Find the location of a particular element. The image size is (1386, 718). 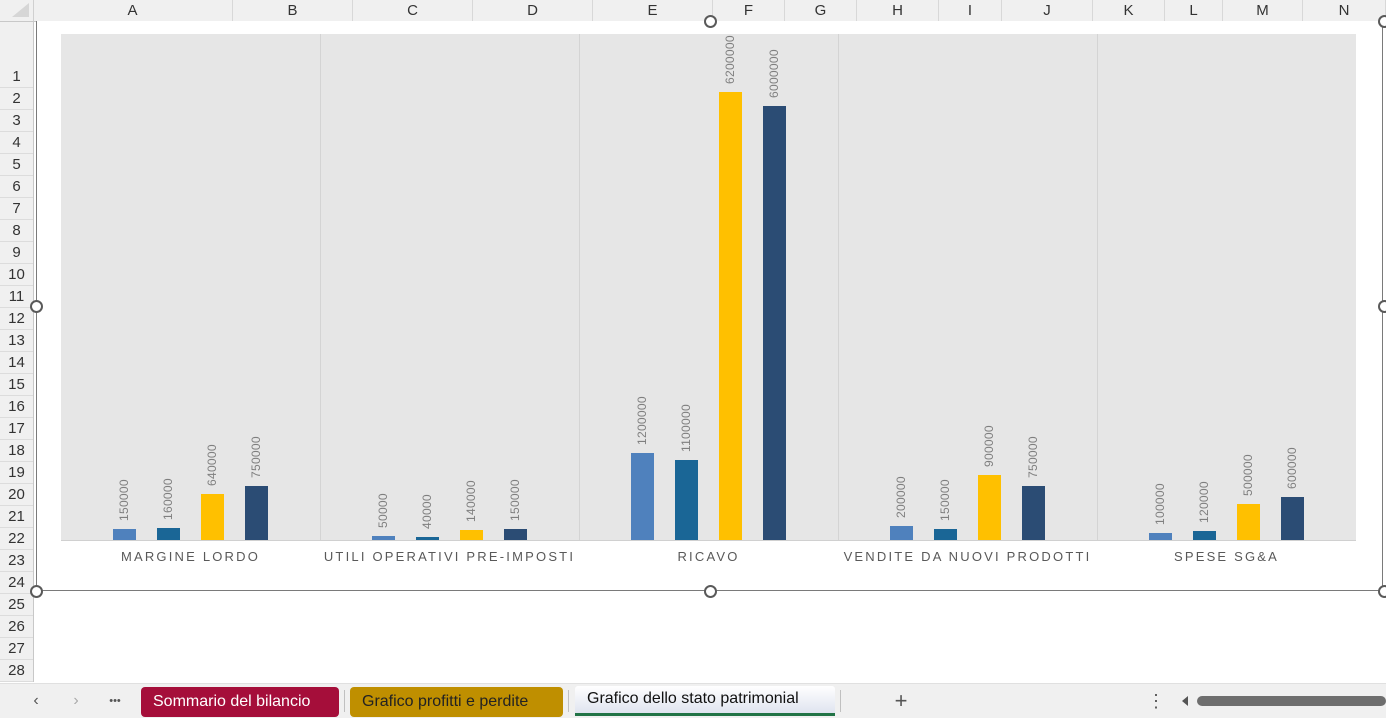

chart-resize-handle-bottom-left is located at coordinates (36, 591).